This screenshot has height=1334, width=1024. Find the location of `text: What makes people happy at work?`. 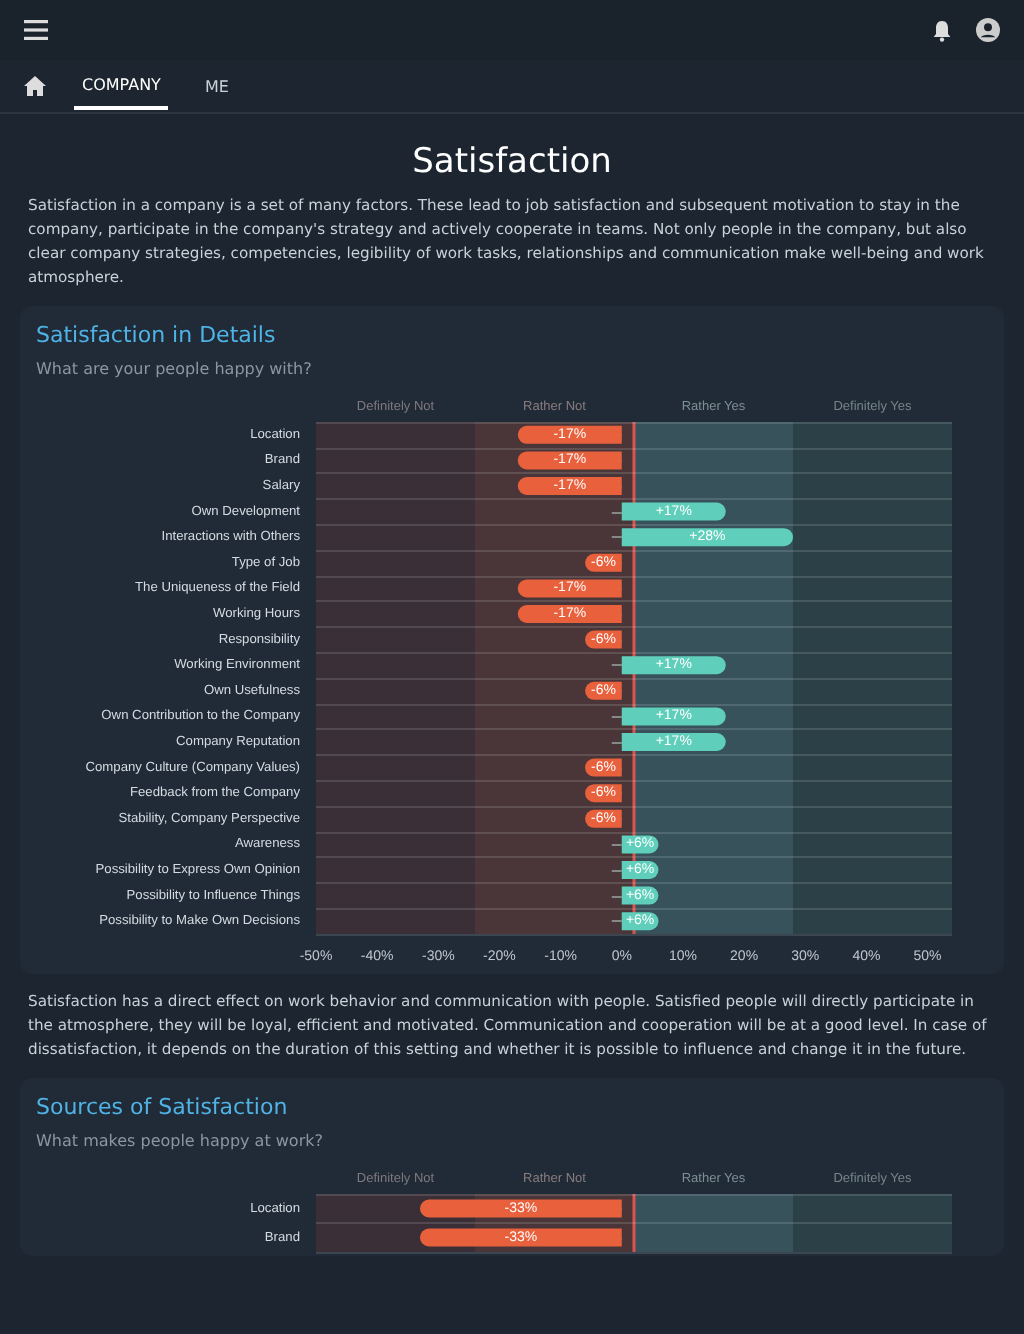

text: What makes people happy at work? is located at coordinates (180, 1141).